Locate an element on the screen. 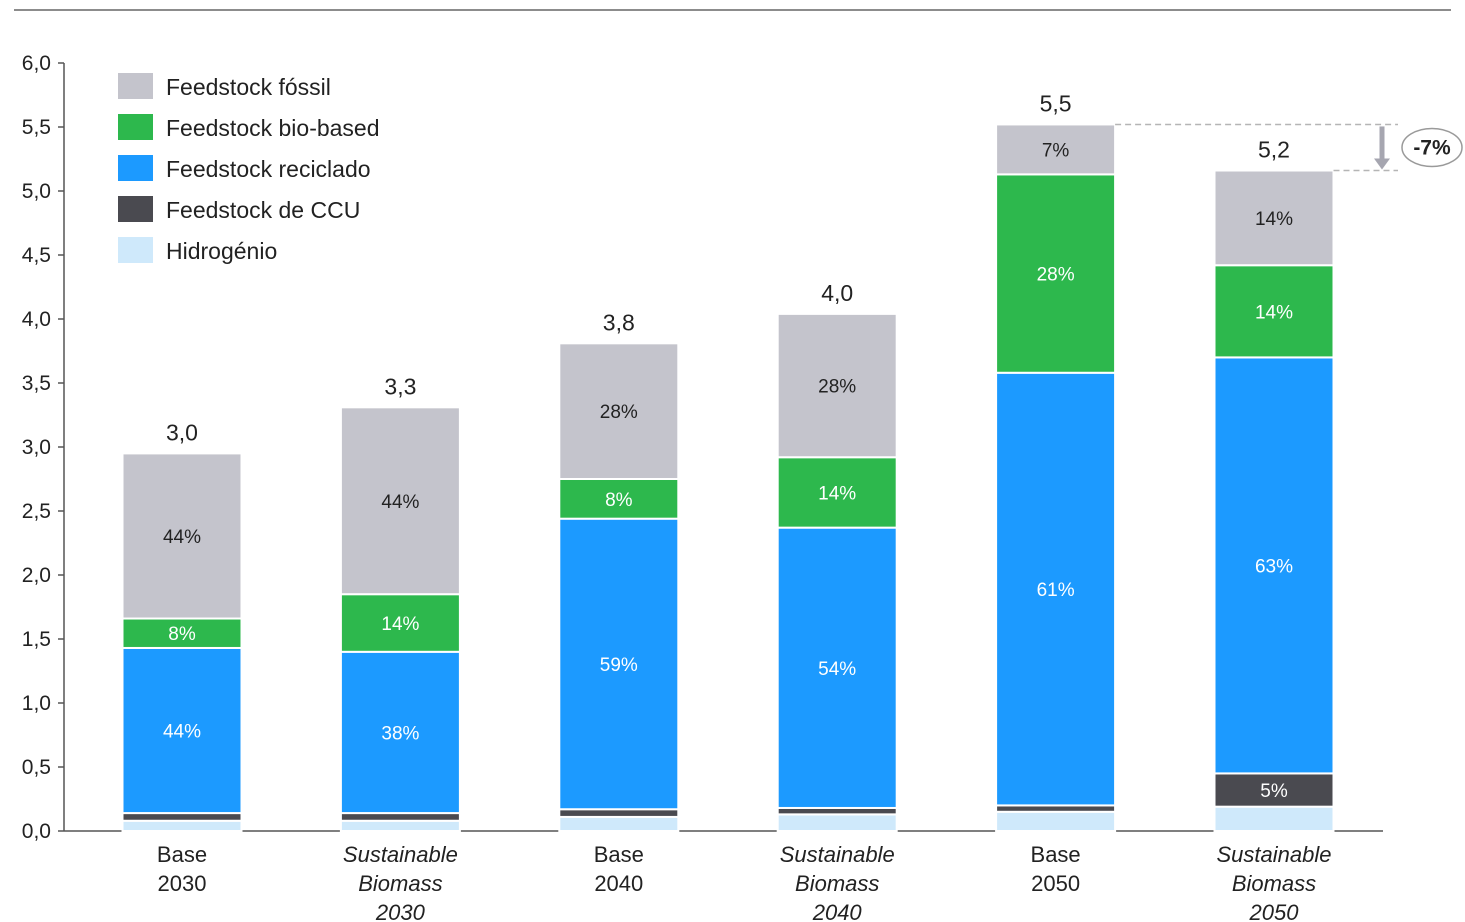 The height and width of the screenshot is (922, 1465). y-tick-label: 5,5 is located at coordinates (36, 127).